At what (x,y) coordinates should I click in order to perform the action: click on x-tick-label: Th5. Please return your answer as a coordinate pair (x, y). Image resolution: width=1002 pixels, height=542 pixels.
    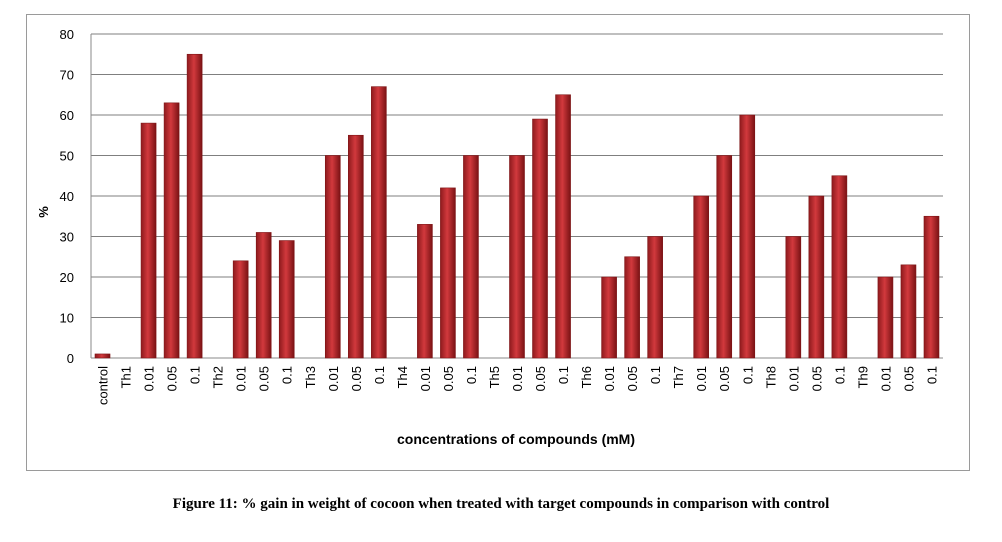
    Looking at the image, I should click on (494, 377).